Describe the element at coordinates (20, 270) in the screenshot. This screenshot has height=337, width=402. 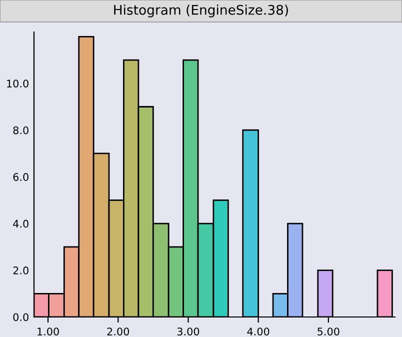
I see `y-tick-label: 2.0` at that location.